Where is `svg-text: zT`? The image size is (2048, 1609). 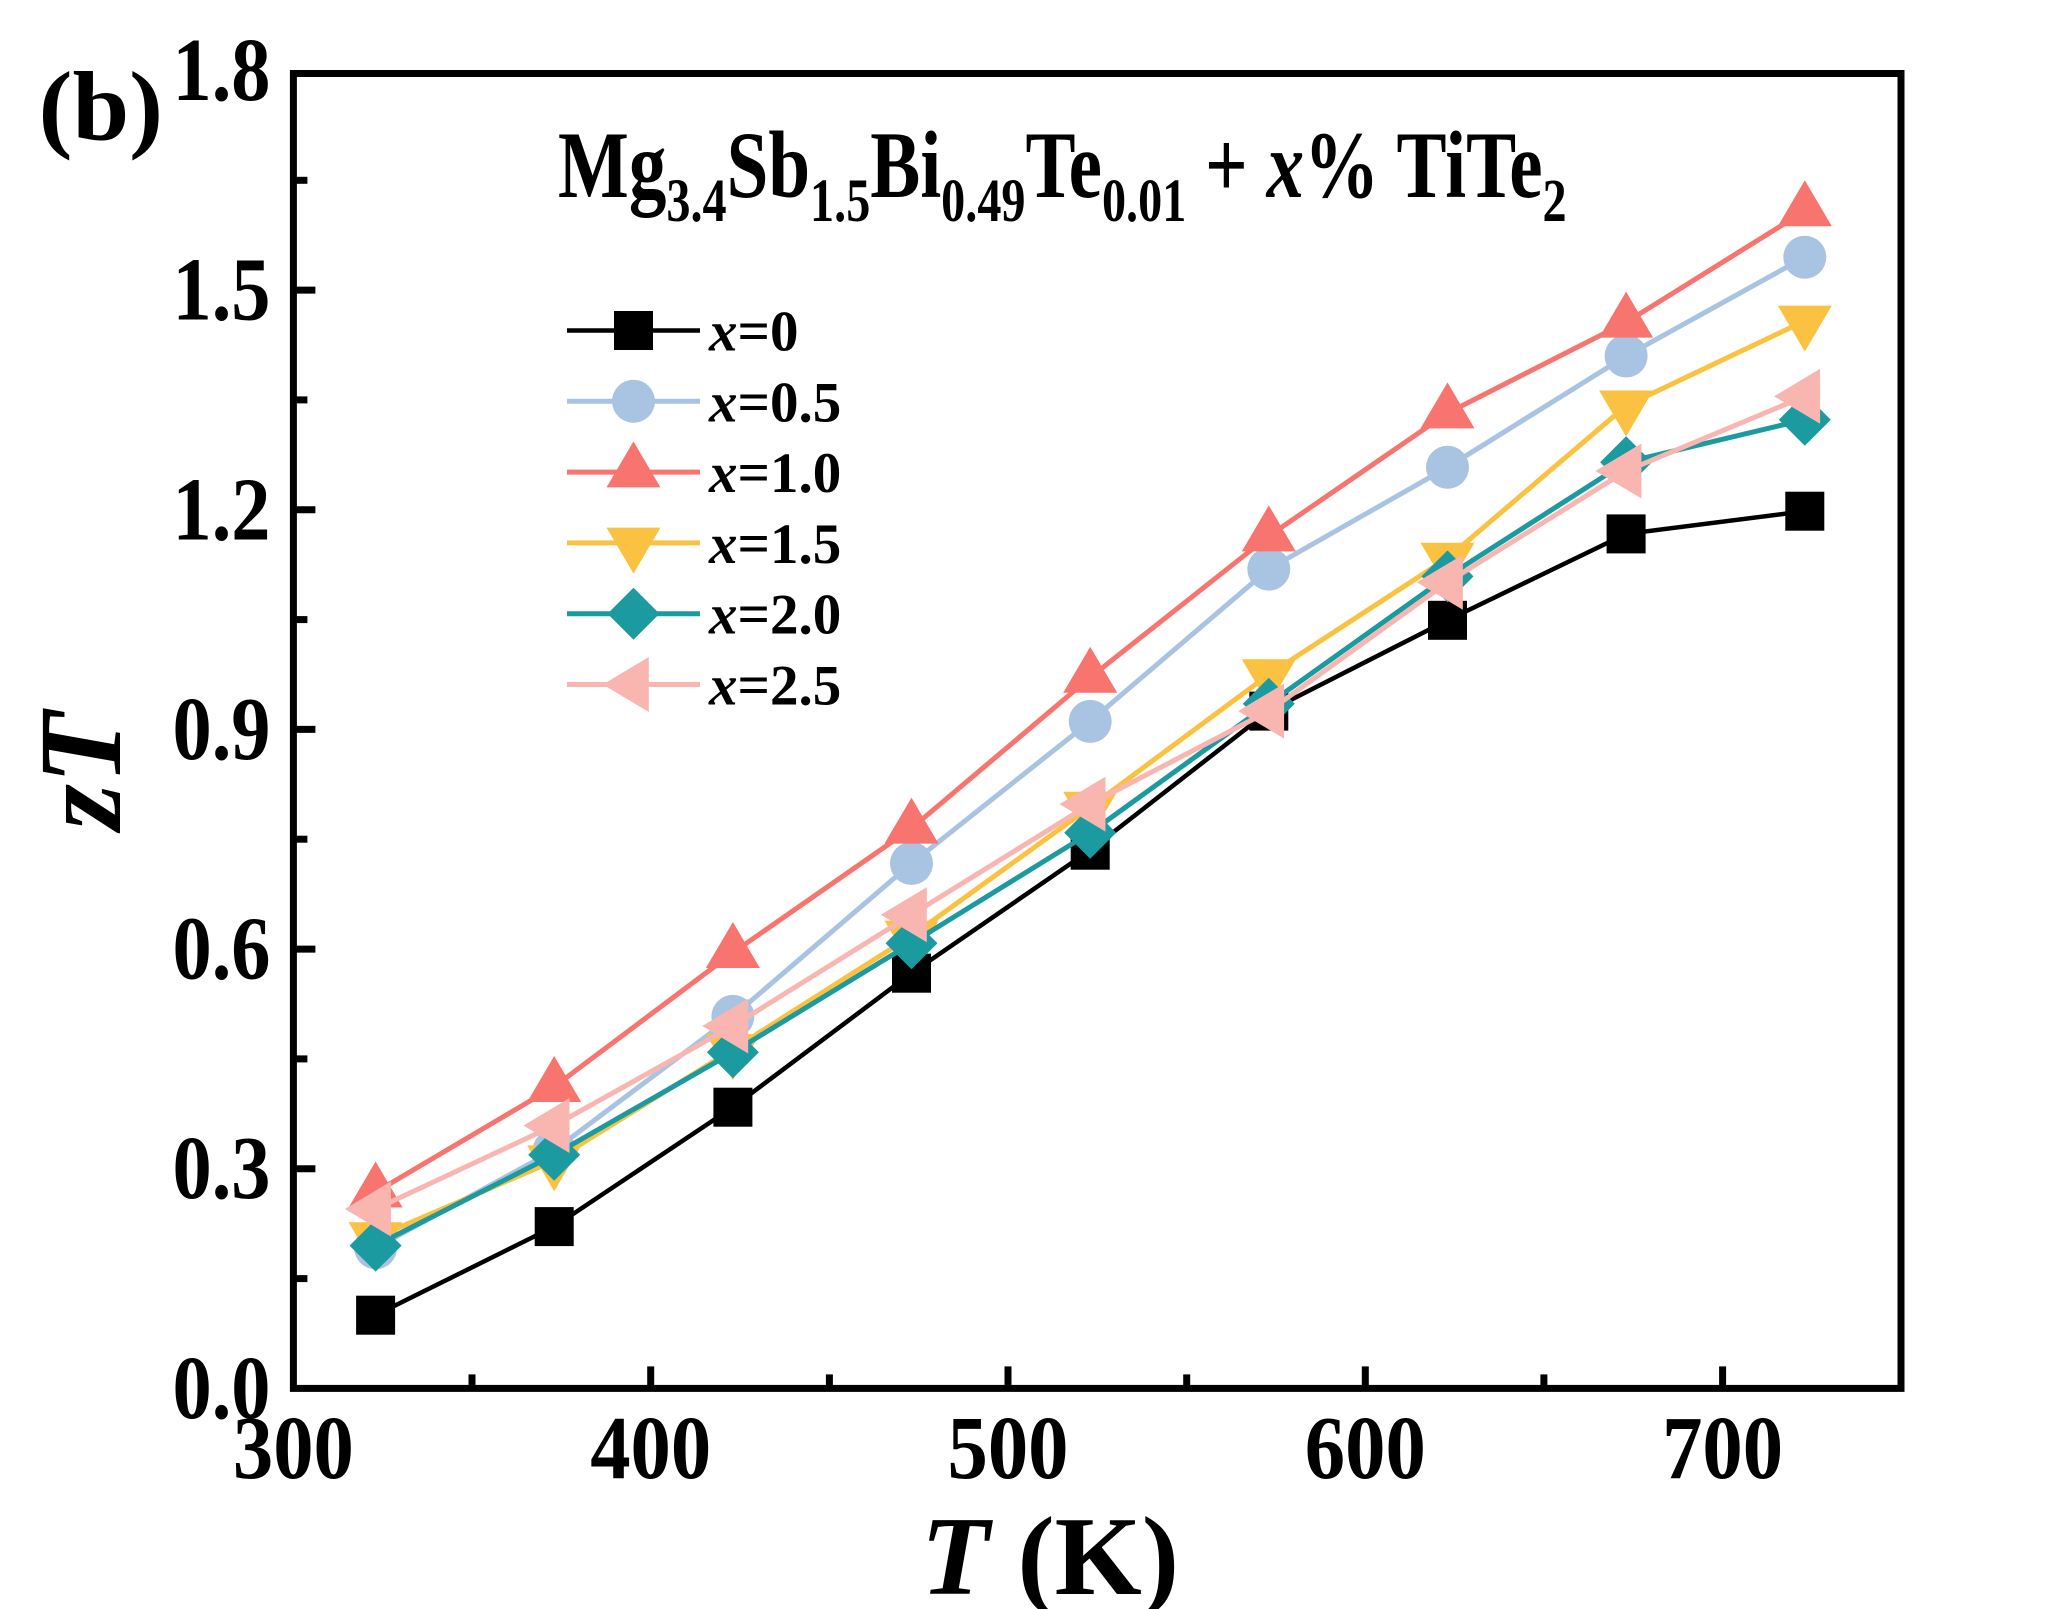 svg-text: zT is located at coordinates (80, 771).